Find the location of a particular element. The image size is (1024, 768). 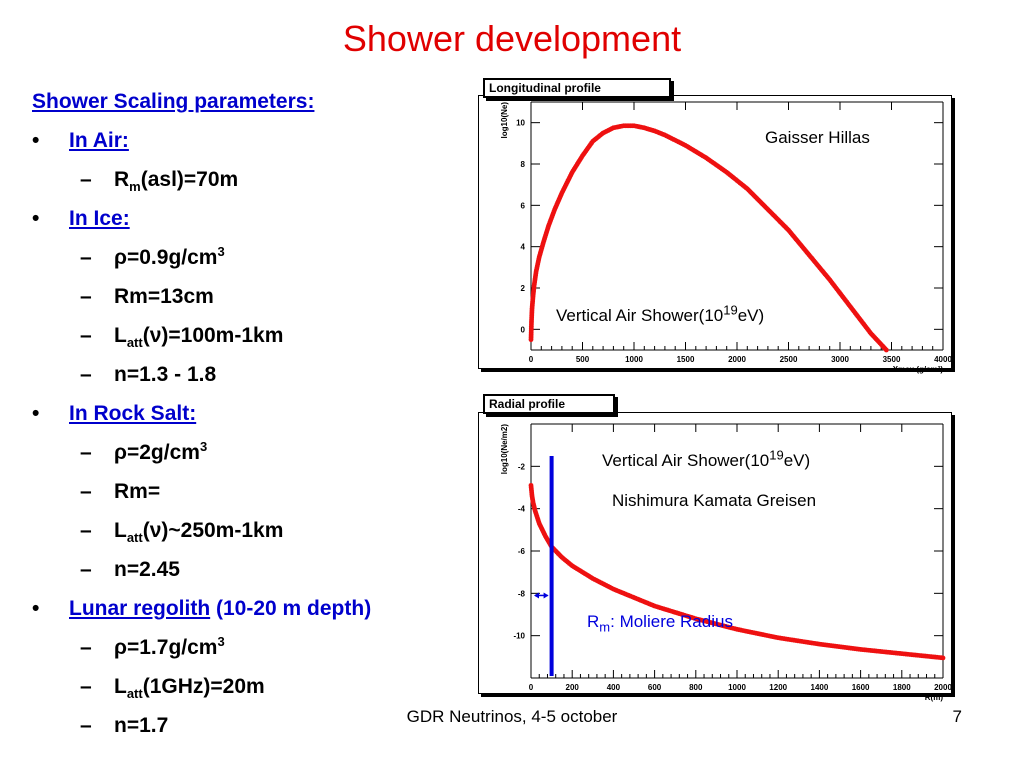

x-tick-label: 3000 is located at coordinates (840, 359).